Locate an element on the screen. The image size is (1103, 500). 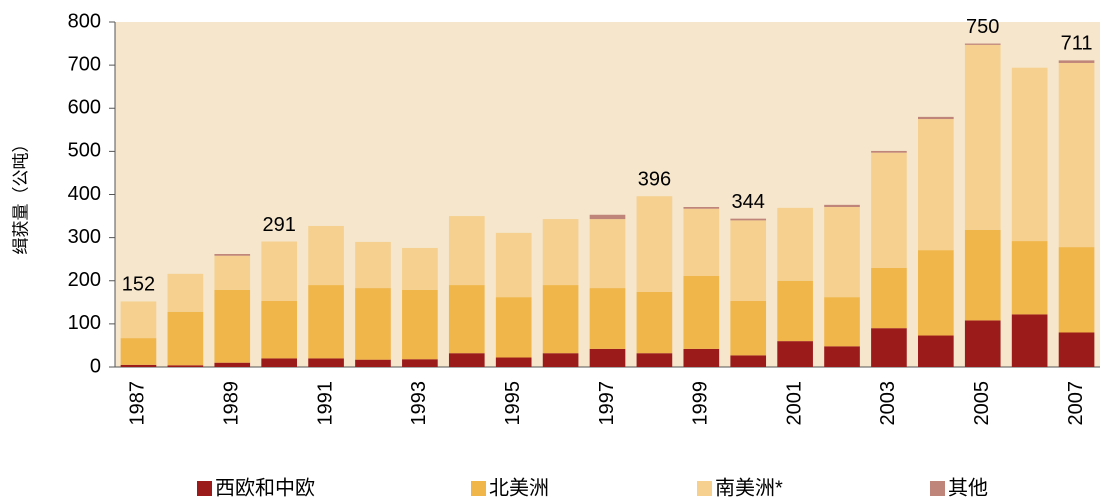
x-tick-label: 1999 is located at coordinates (701, 403).